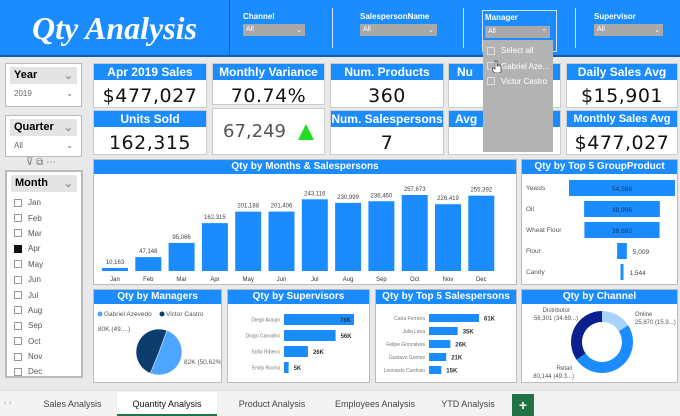 The image size is (680, 416). Describe the element at coordinates (148, 280) in the screenshot. I see `x-tick-label: Feb` at that location.